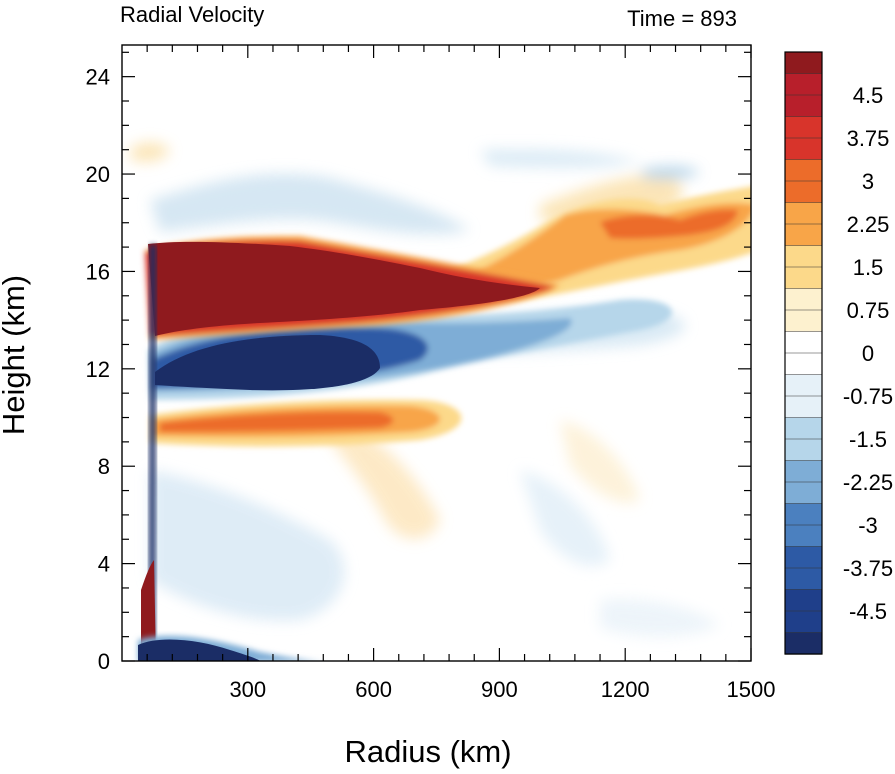 This screenshot has height=774, width=895. I want to click on x-tick-label: 900, so click(499, 689).